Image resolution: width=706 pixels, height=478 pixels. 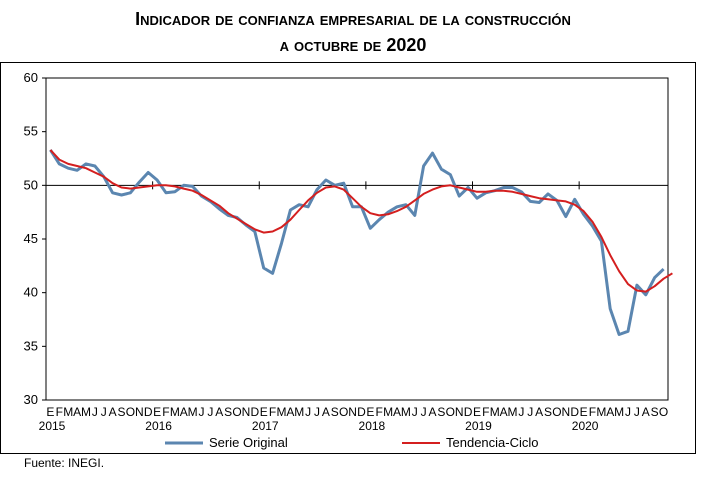 I want to click on year-tick-label: 2018, so click(x=372, y=426).